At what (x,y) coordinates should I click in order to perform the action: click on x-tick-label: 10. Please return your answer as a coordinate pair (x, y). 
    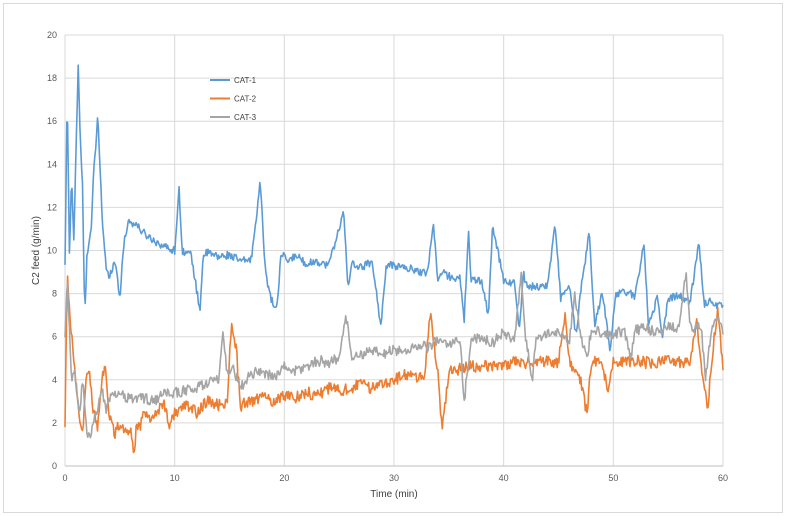
    Looking at the image, I should click on (175, 478).